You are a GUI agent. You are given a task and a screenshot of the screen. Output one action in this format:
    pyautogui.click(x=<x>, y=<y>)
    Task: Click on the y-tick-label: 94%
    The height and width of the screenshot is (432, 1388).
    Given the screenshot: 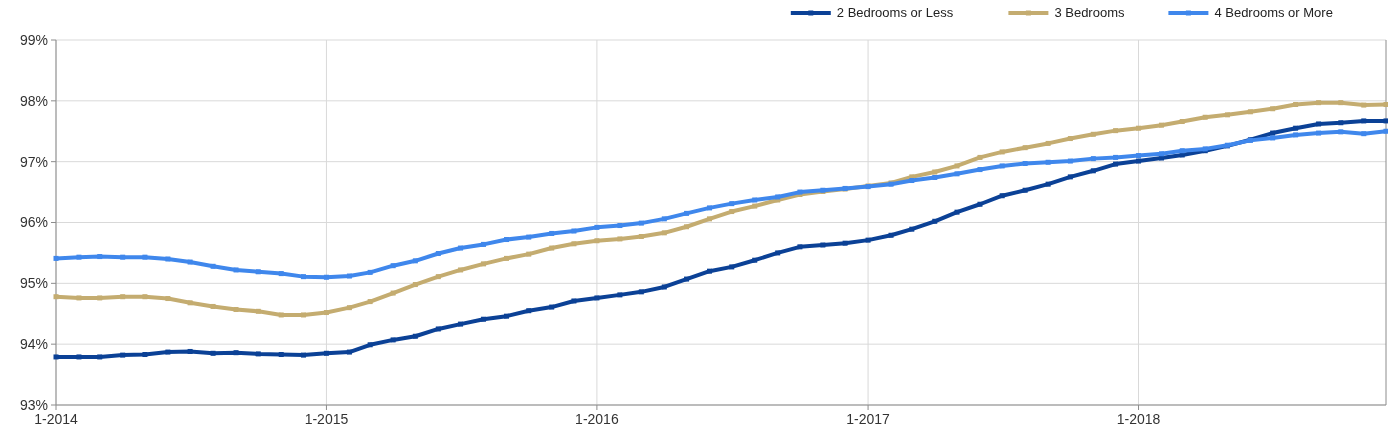 What is the action you would take?
    pyautogui.click(x=33, y=344)
    